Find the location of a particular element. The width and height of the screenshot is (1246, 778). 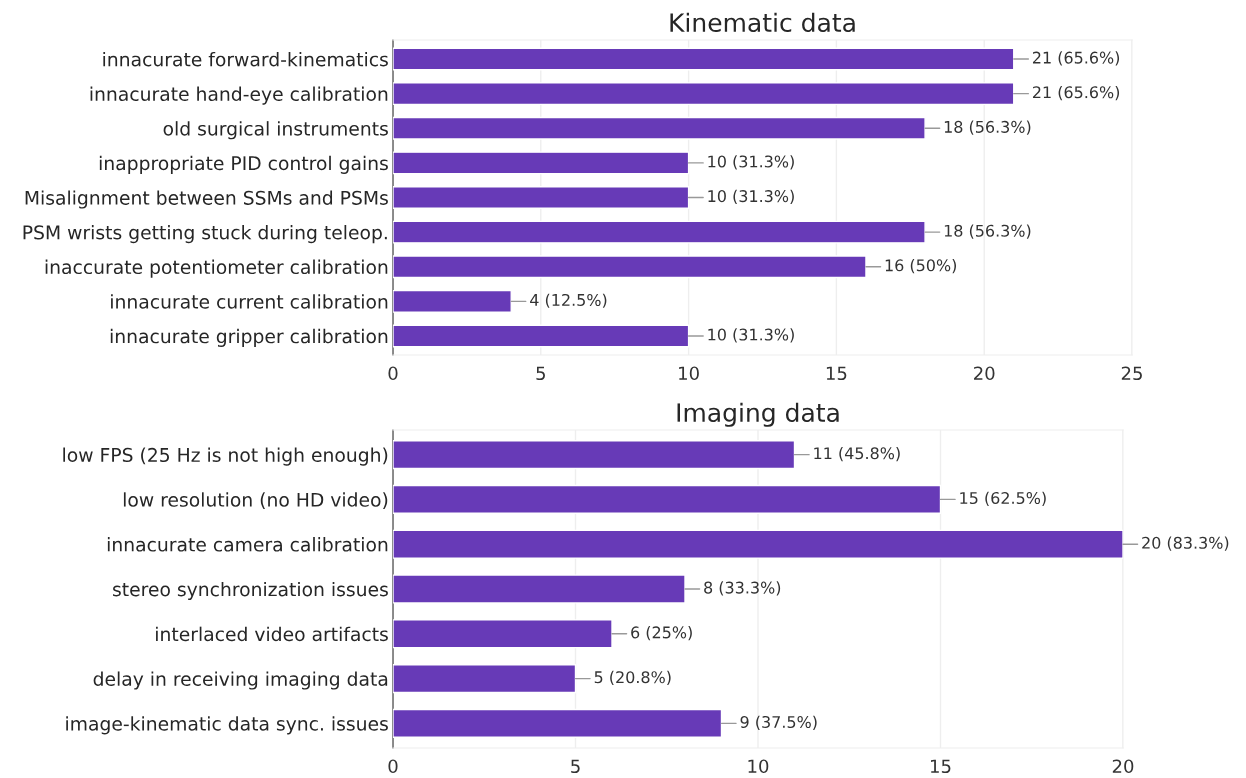

y-tick-label: image-kinematic data sync. issues is located at coordinates (227, 725).